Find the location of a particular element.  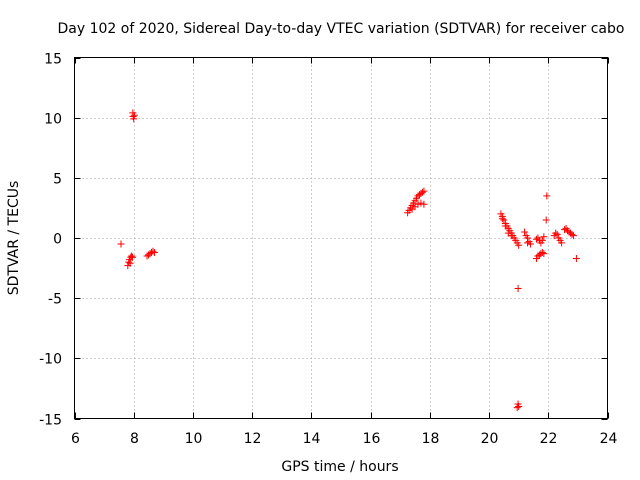

x-tick-label: 8 is located at coordinates (134, 439).